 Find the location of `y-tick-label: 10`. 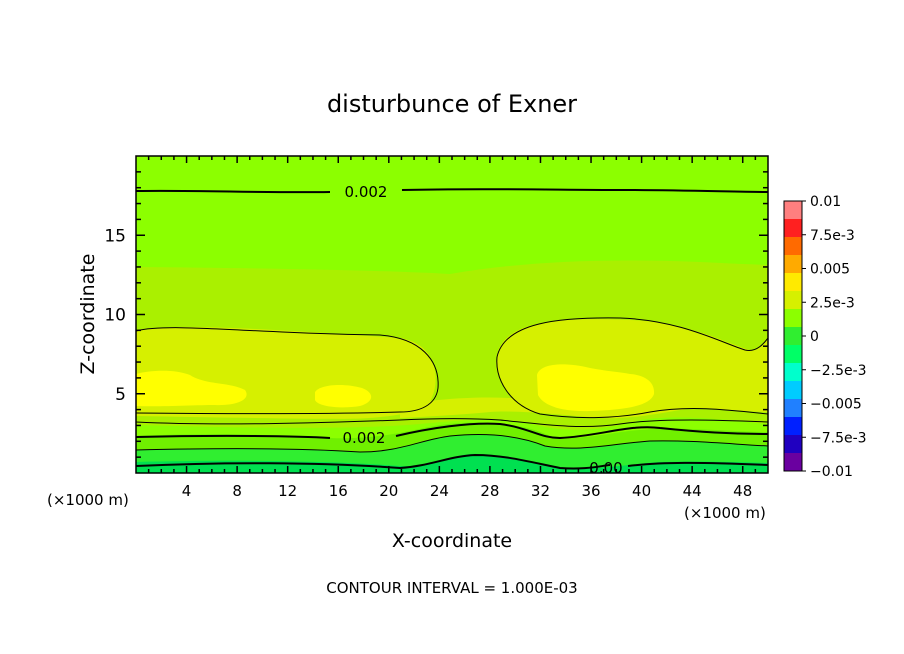

y-tick-label: 10 is located at coordinates (115, 316).